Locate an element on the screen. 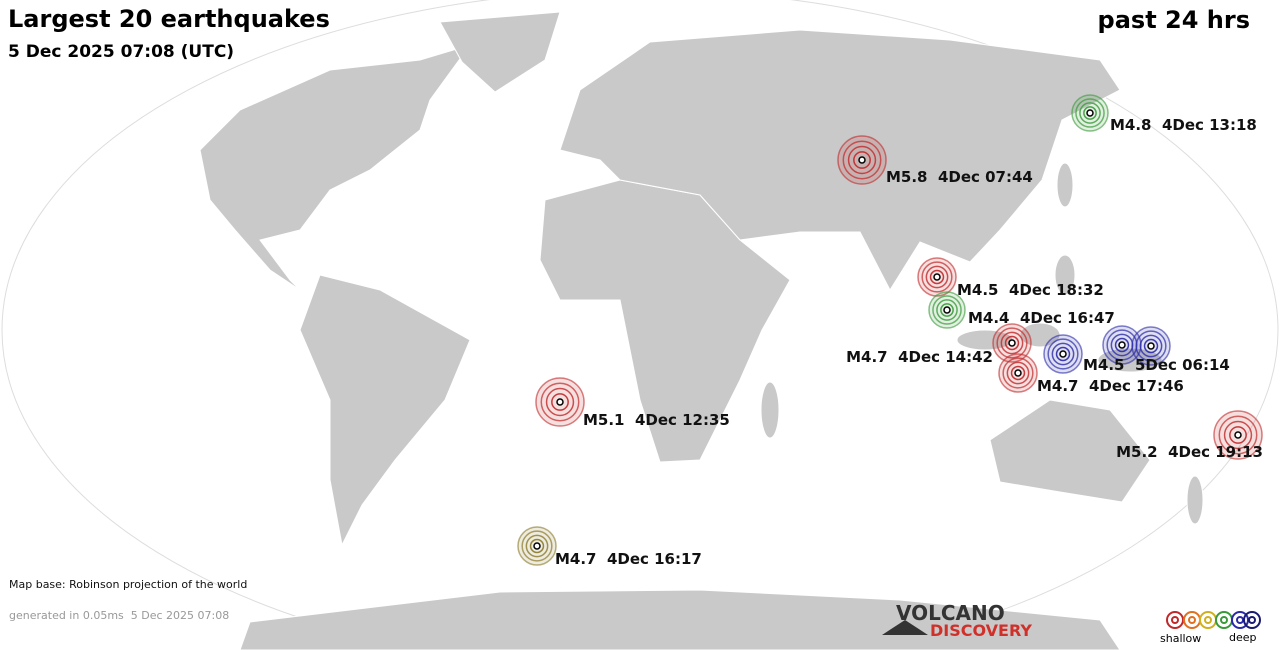 Image resolution: width=1280 pixels, height=650 pixels. quake-label: M4.7 4Dec 14:42 is located at coordinates (919, 357).